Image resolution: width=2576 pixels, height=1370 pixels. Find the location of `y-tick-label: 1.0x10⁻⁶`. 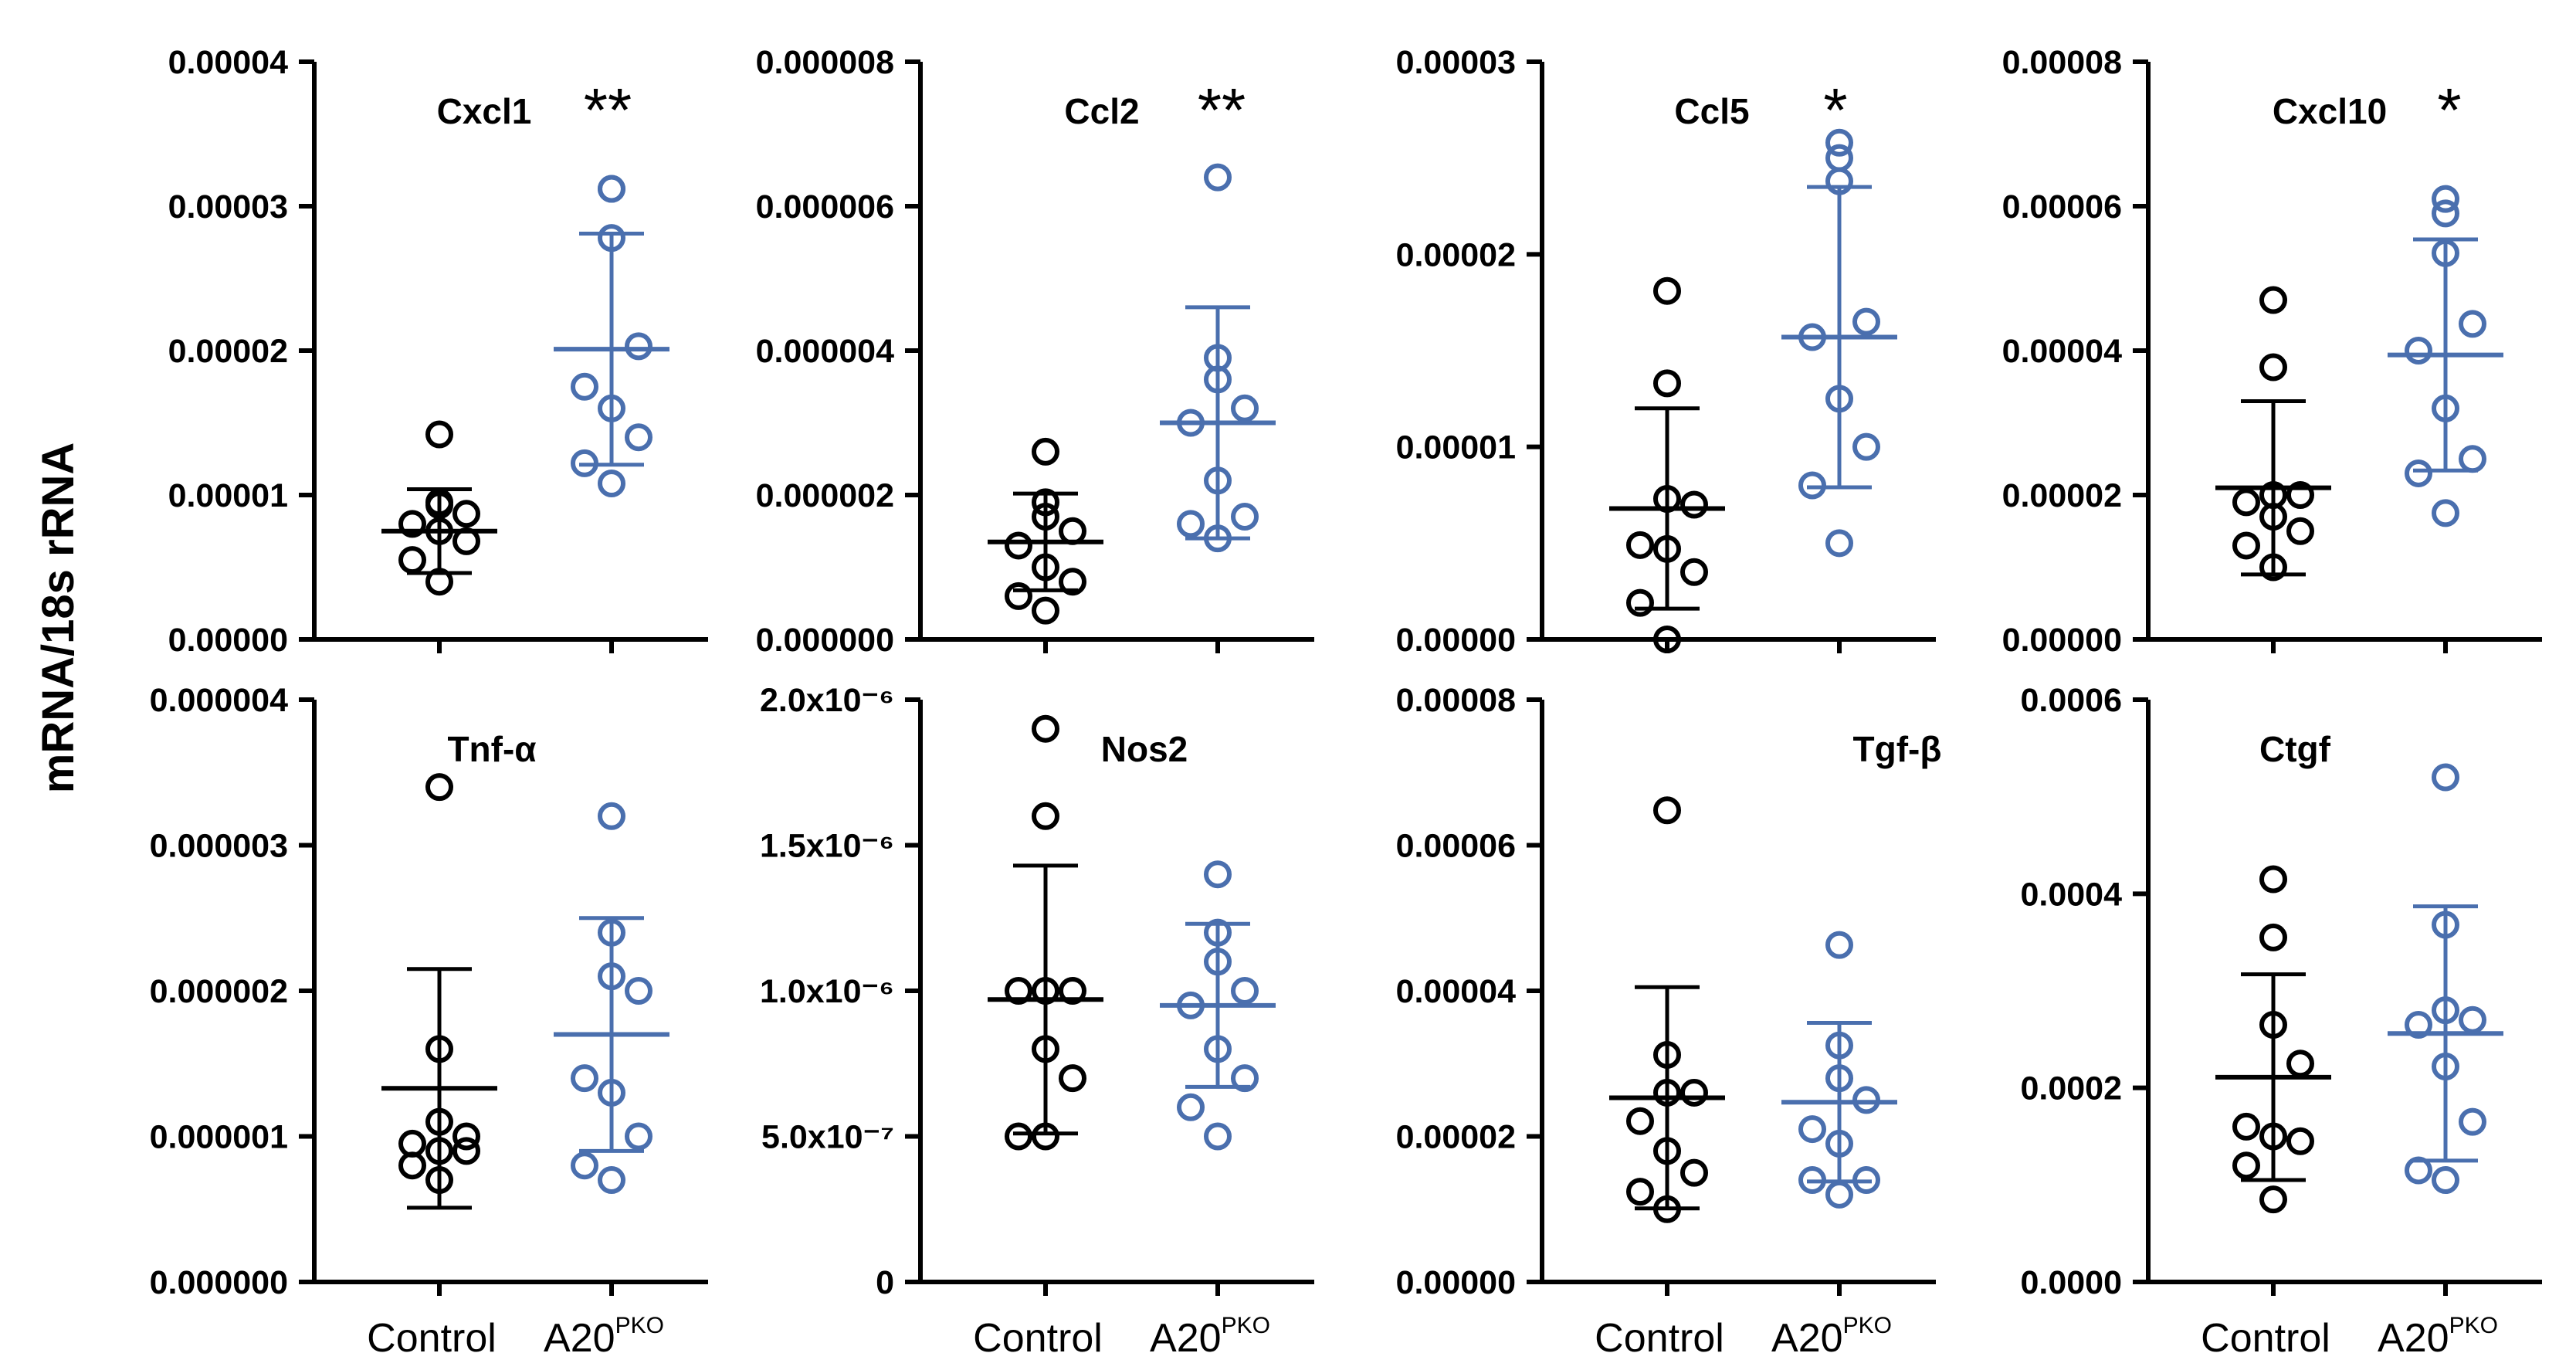

y-tick-label: 1.0x10⁻⁶ is located at coordinates (827, 991).